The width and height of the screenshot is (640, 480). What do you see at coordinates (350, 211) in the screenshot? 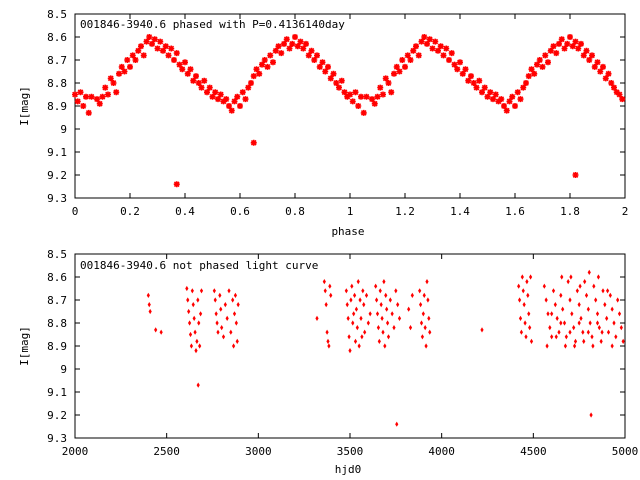
I see `x-tick-label: 1` at bounding box center [350, 211].